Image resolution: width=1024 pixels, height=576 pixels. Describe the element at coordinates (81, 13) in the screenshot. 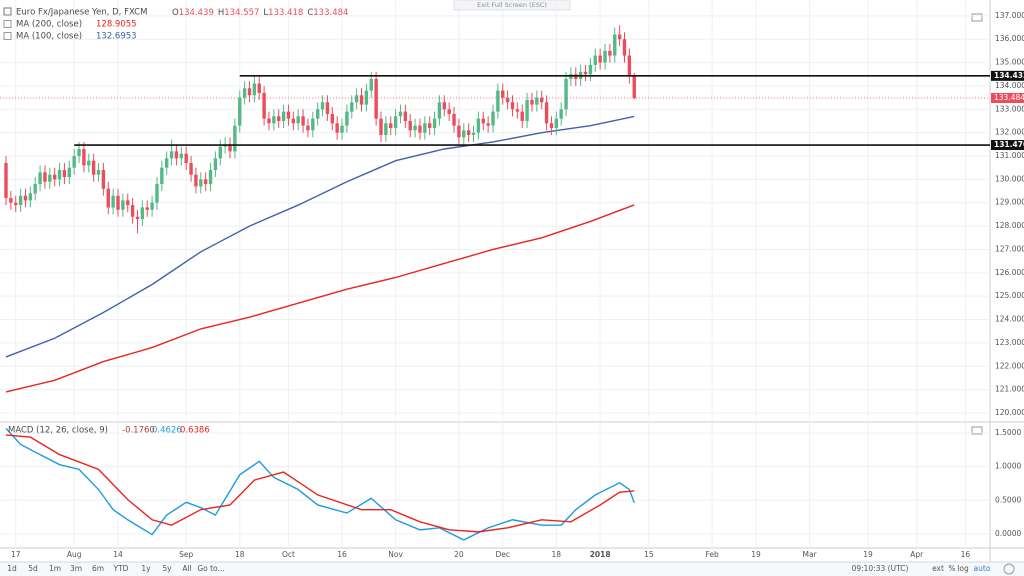

I see `legend-title: Euro Fx/Japanese Yen, D, FXCM` at that location.